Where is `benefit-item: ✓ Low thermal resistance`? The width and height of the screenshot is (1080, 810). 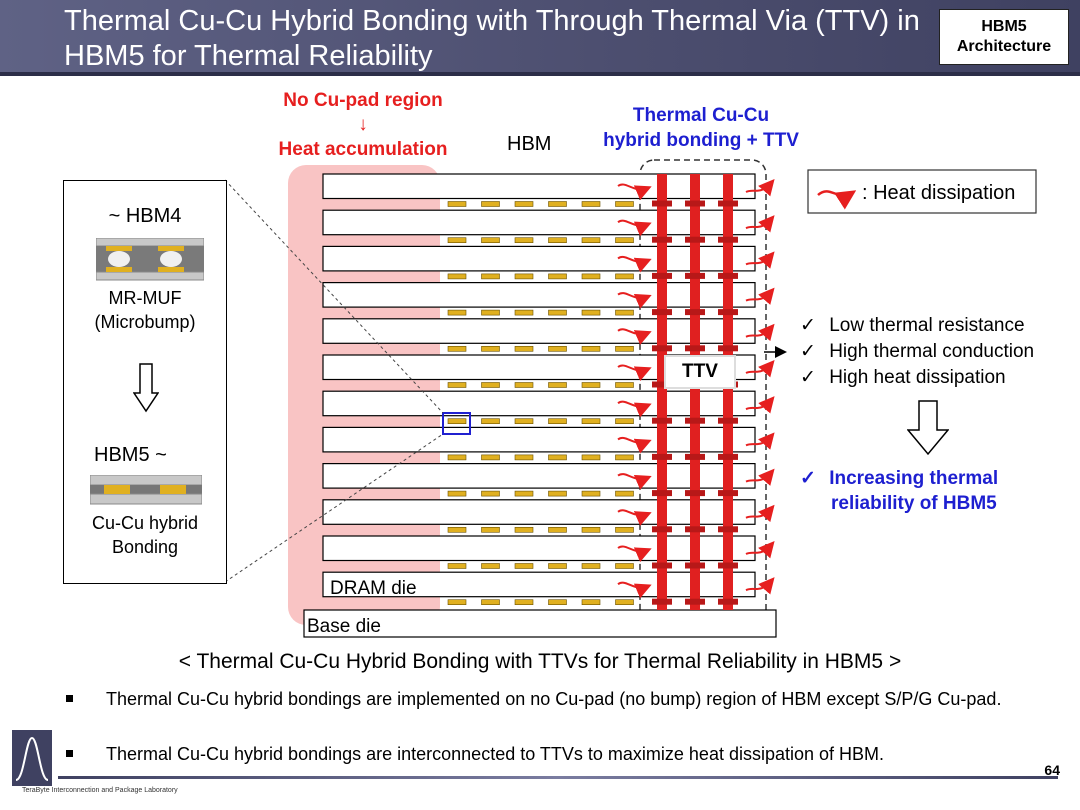 benefit-item: ✓ Low thermal resistance is located at coordinates (935, 326).